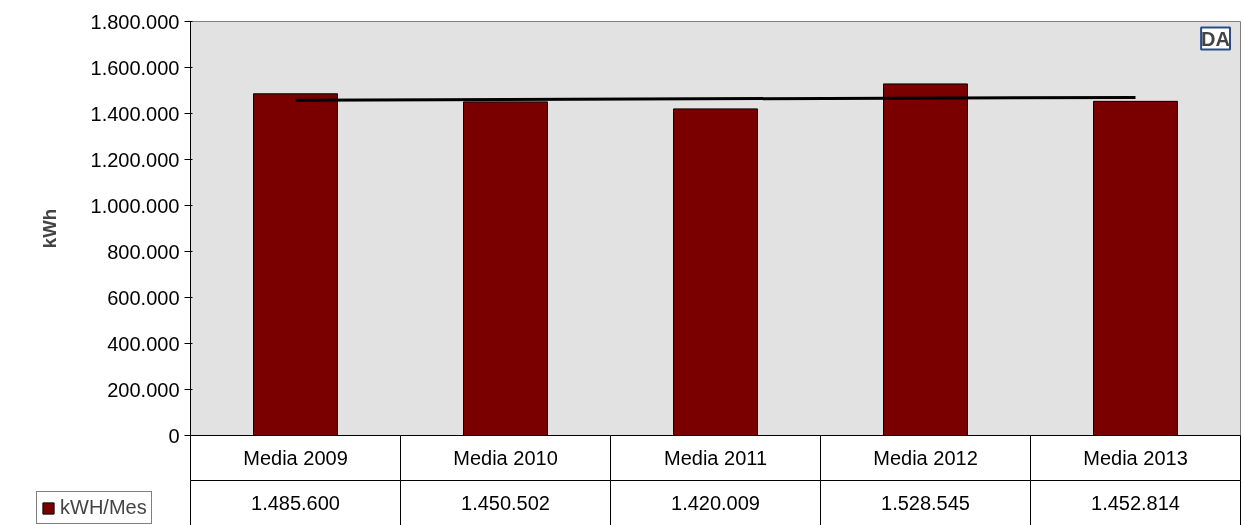 This screenshot has width=1244, height=525. What do you see at coordinates (295, 503) in the screenshot?
I see `data-label: 1.485.600` at bounding box center [295, 503].